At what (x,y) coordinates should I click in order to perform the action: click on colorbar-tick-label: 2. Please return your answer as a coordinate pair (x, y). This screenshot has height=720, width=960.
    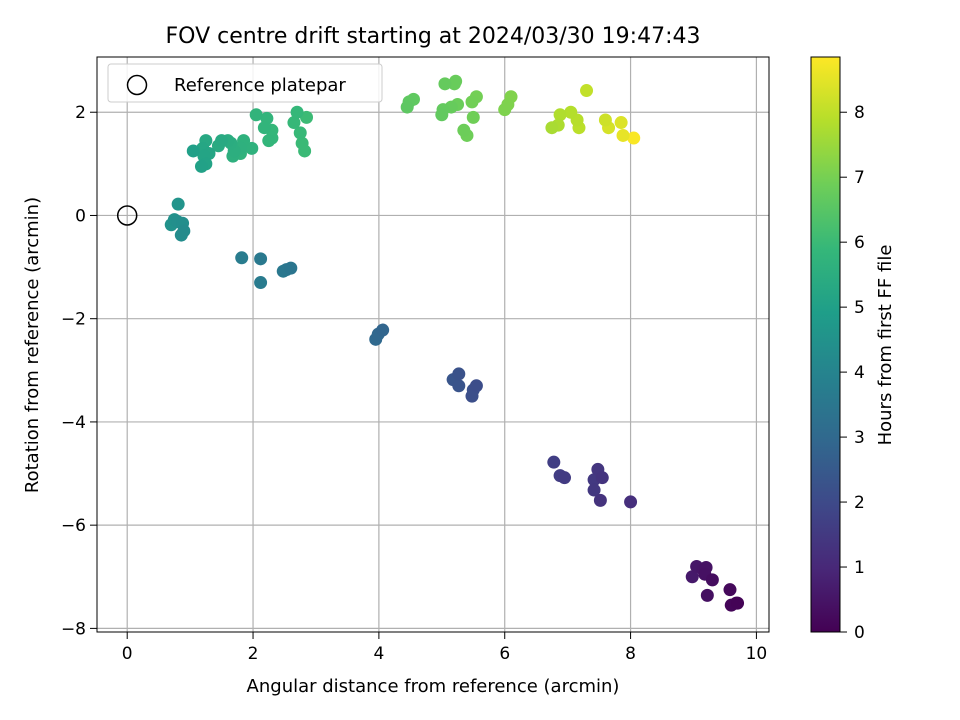
    Looking at the image, I should click on (859, 503).